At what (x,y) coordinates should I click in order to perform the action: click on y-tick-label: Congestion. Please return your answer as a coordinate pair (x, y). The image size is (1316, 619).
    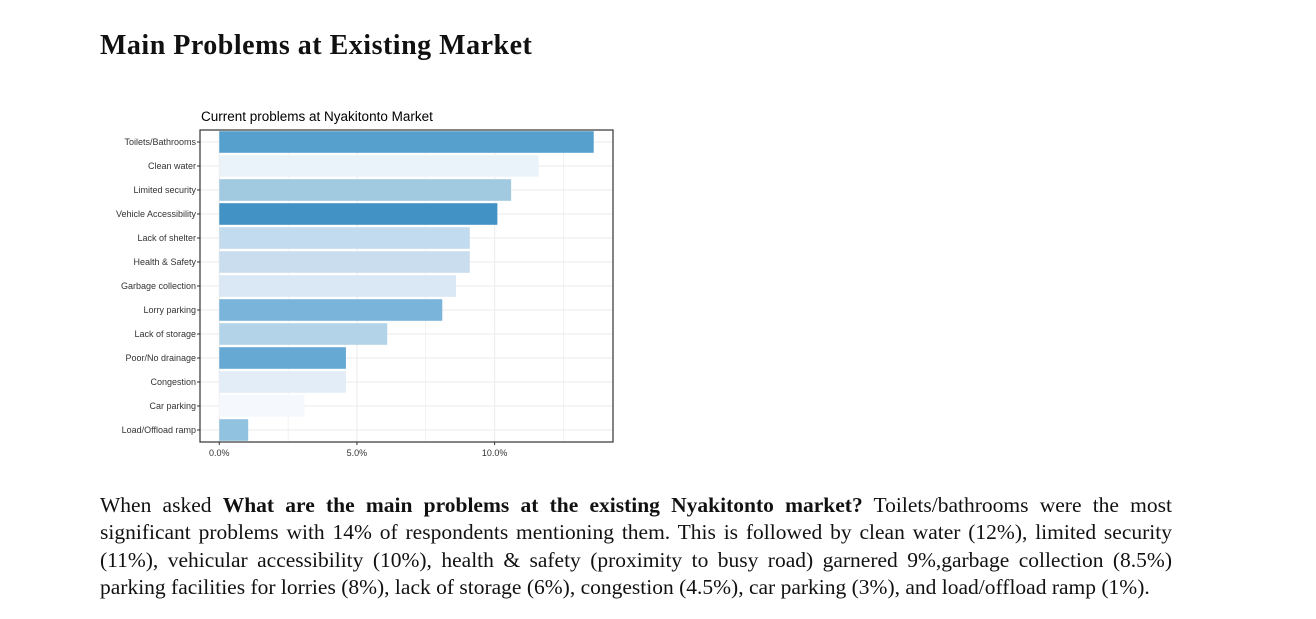
    Looking at the image, I should click on (173, 382).